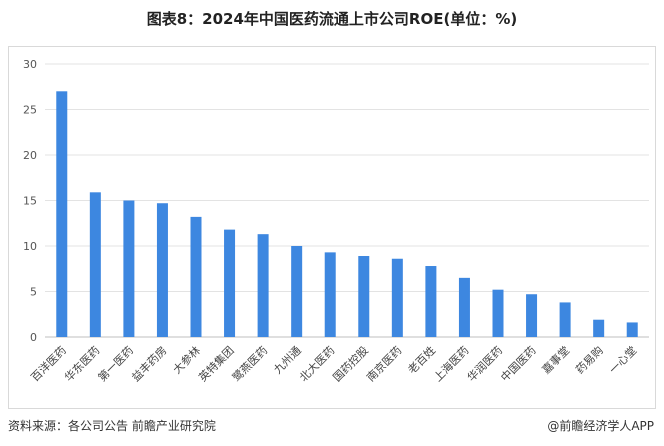 This screenshot has height=446, width=664. Describe the element at coordinates (332, 19) in the screenshot. I see `chart-title: 图表8：2024年中国医药流通上市公司ROE(单位：%)` at that location.